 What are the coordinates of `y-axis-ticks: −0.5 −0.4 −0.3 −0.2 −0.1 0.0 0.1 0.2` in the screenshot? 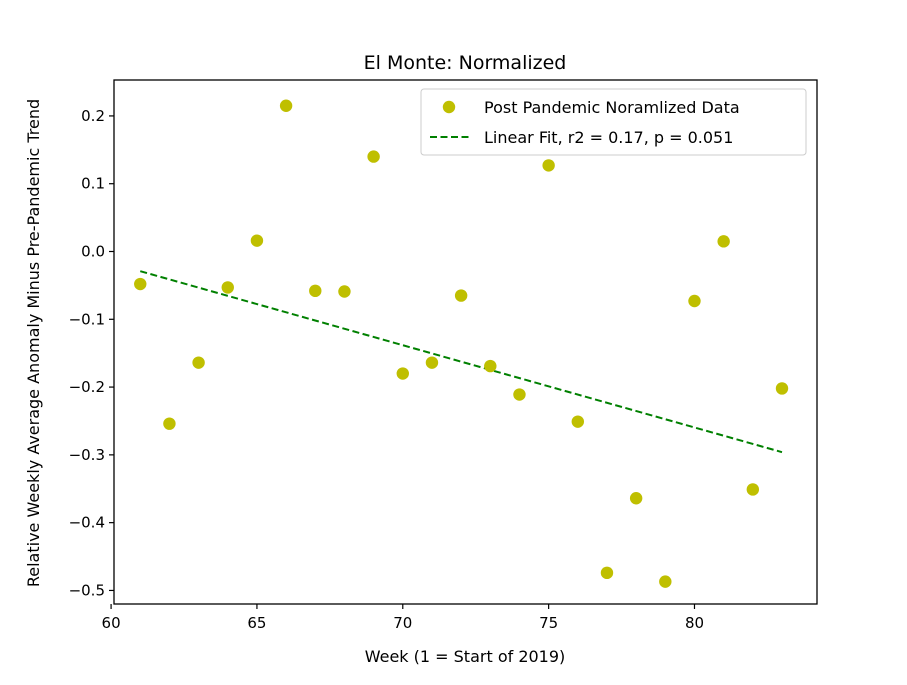 It's located at (91, 353).